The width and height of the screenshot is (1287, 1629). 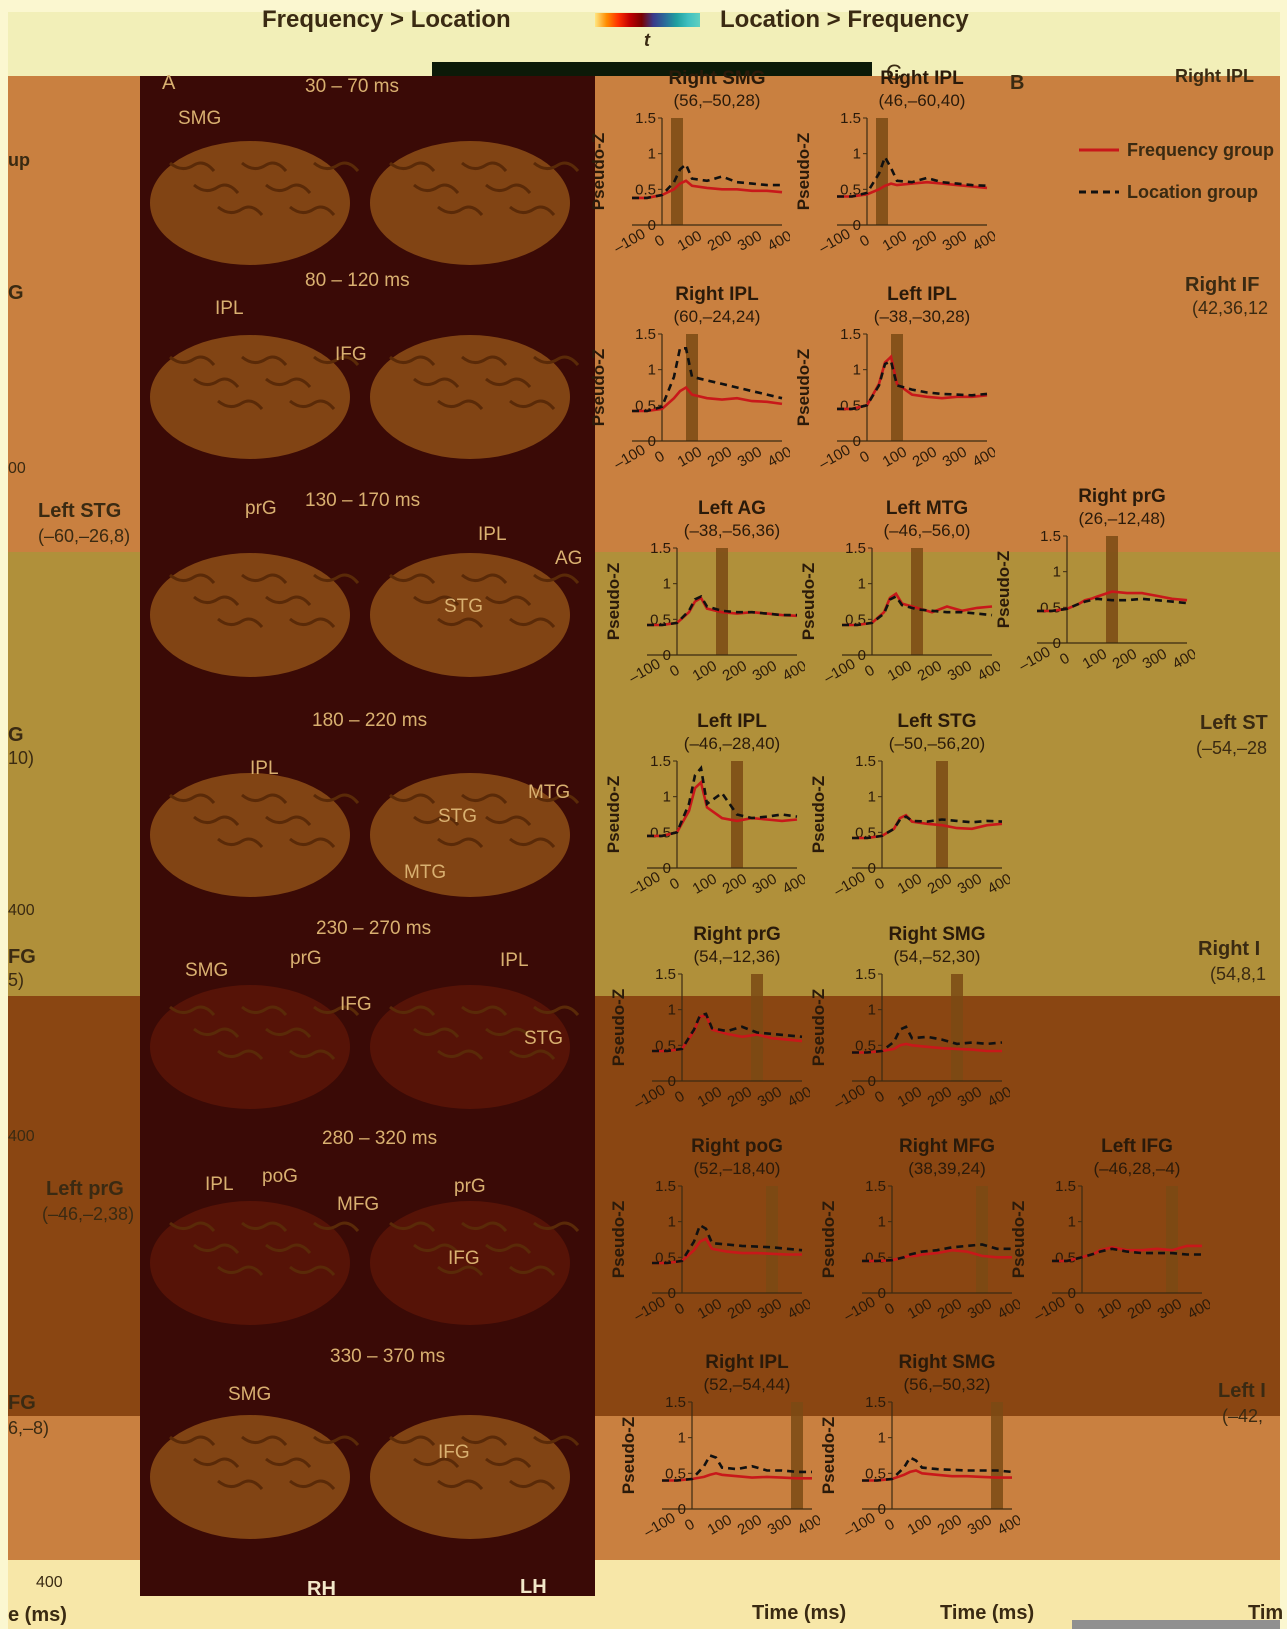 I want to click on panel-letter-a: A, so click(x=169, y=83).